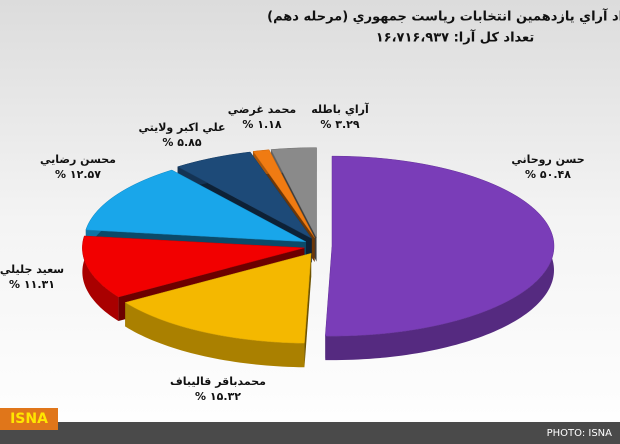 The image size is (620, 444). I want to click on slice-label: سعيد جليلي, so click(32, 269).